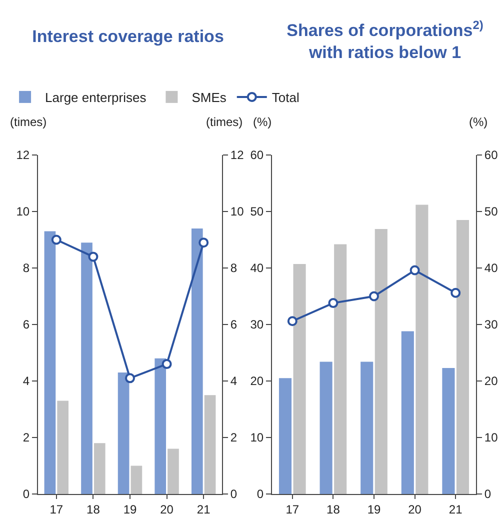  Describe the element at coordinates (262, 122) in the screenshot. I see `y-axis-title: (%)` at that location.